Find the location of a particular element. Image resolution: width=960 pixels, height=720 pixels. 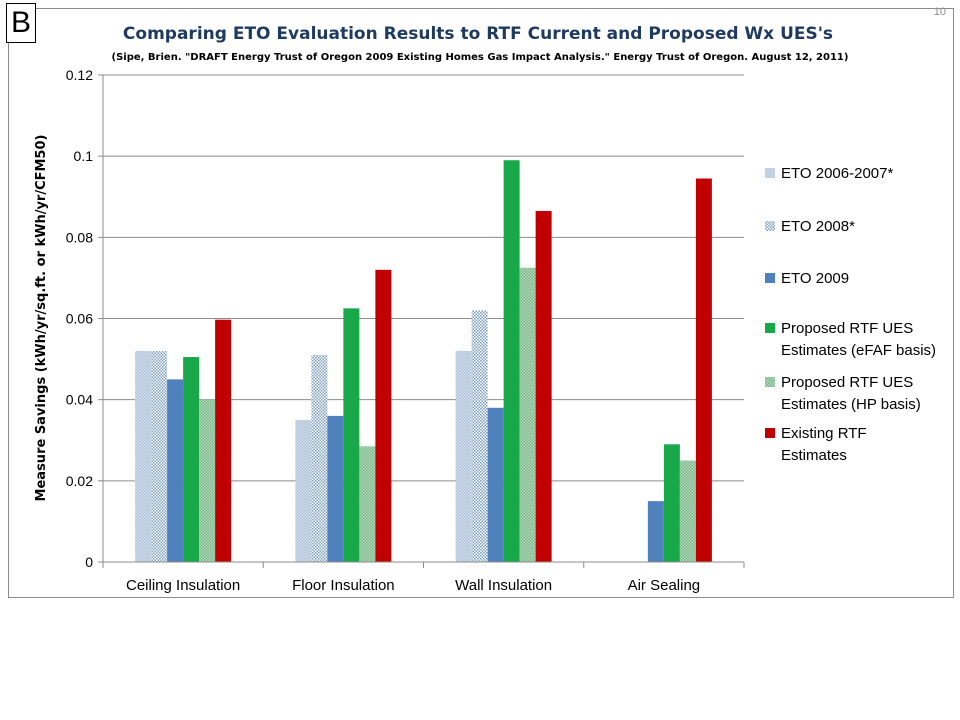

legend-label-5: Existing RTF Estimates is located at coordinates (824, 444).